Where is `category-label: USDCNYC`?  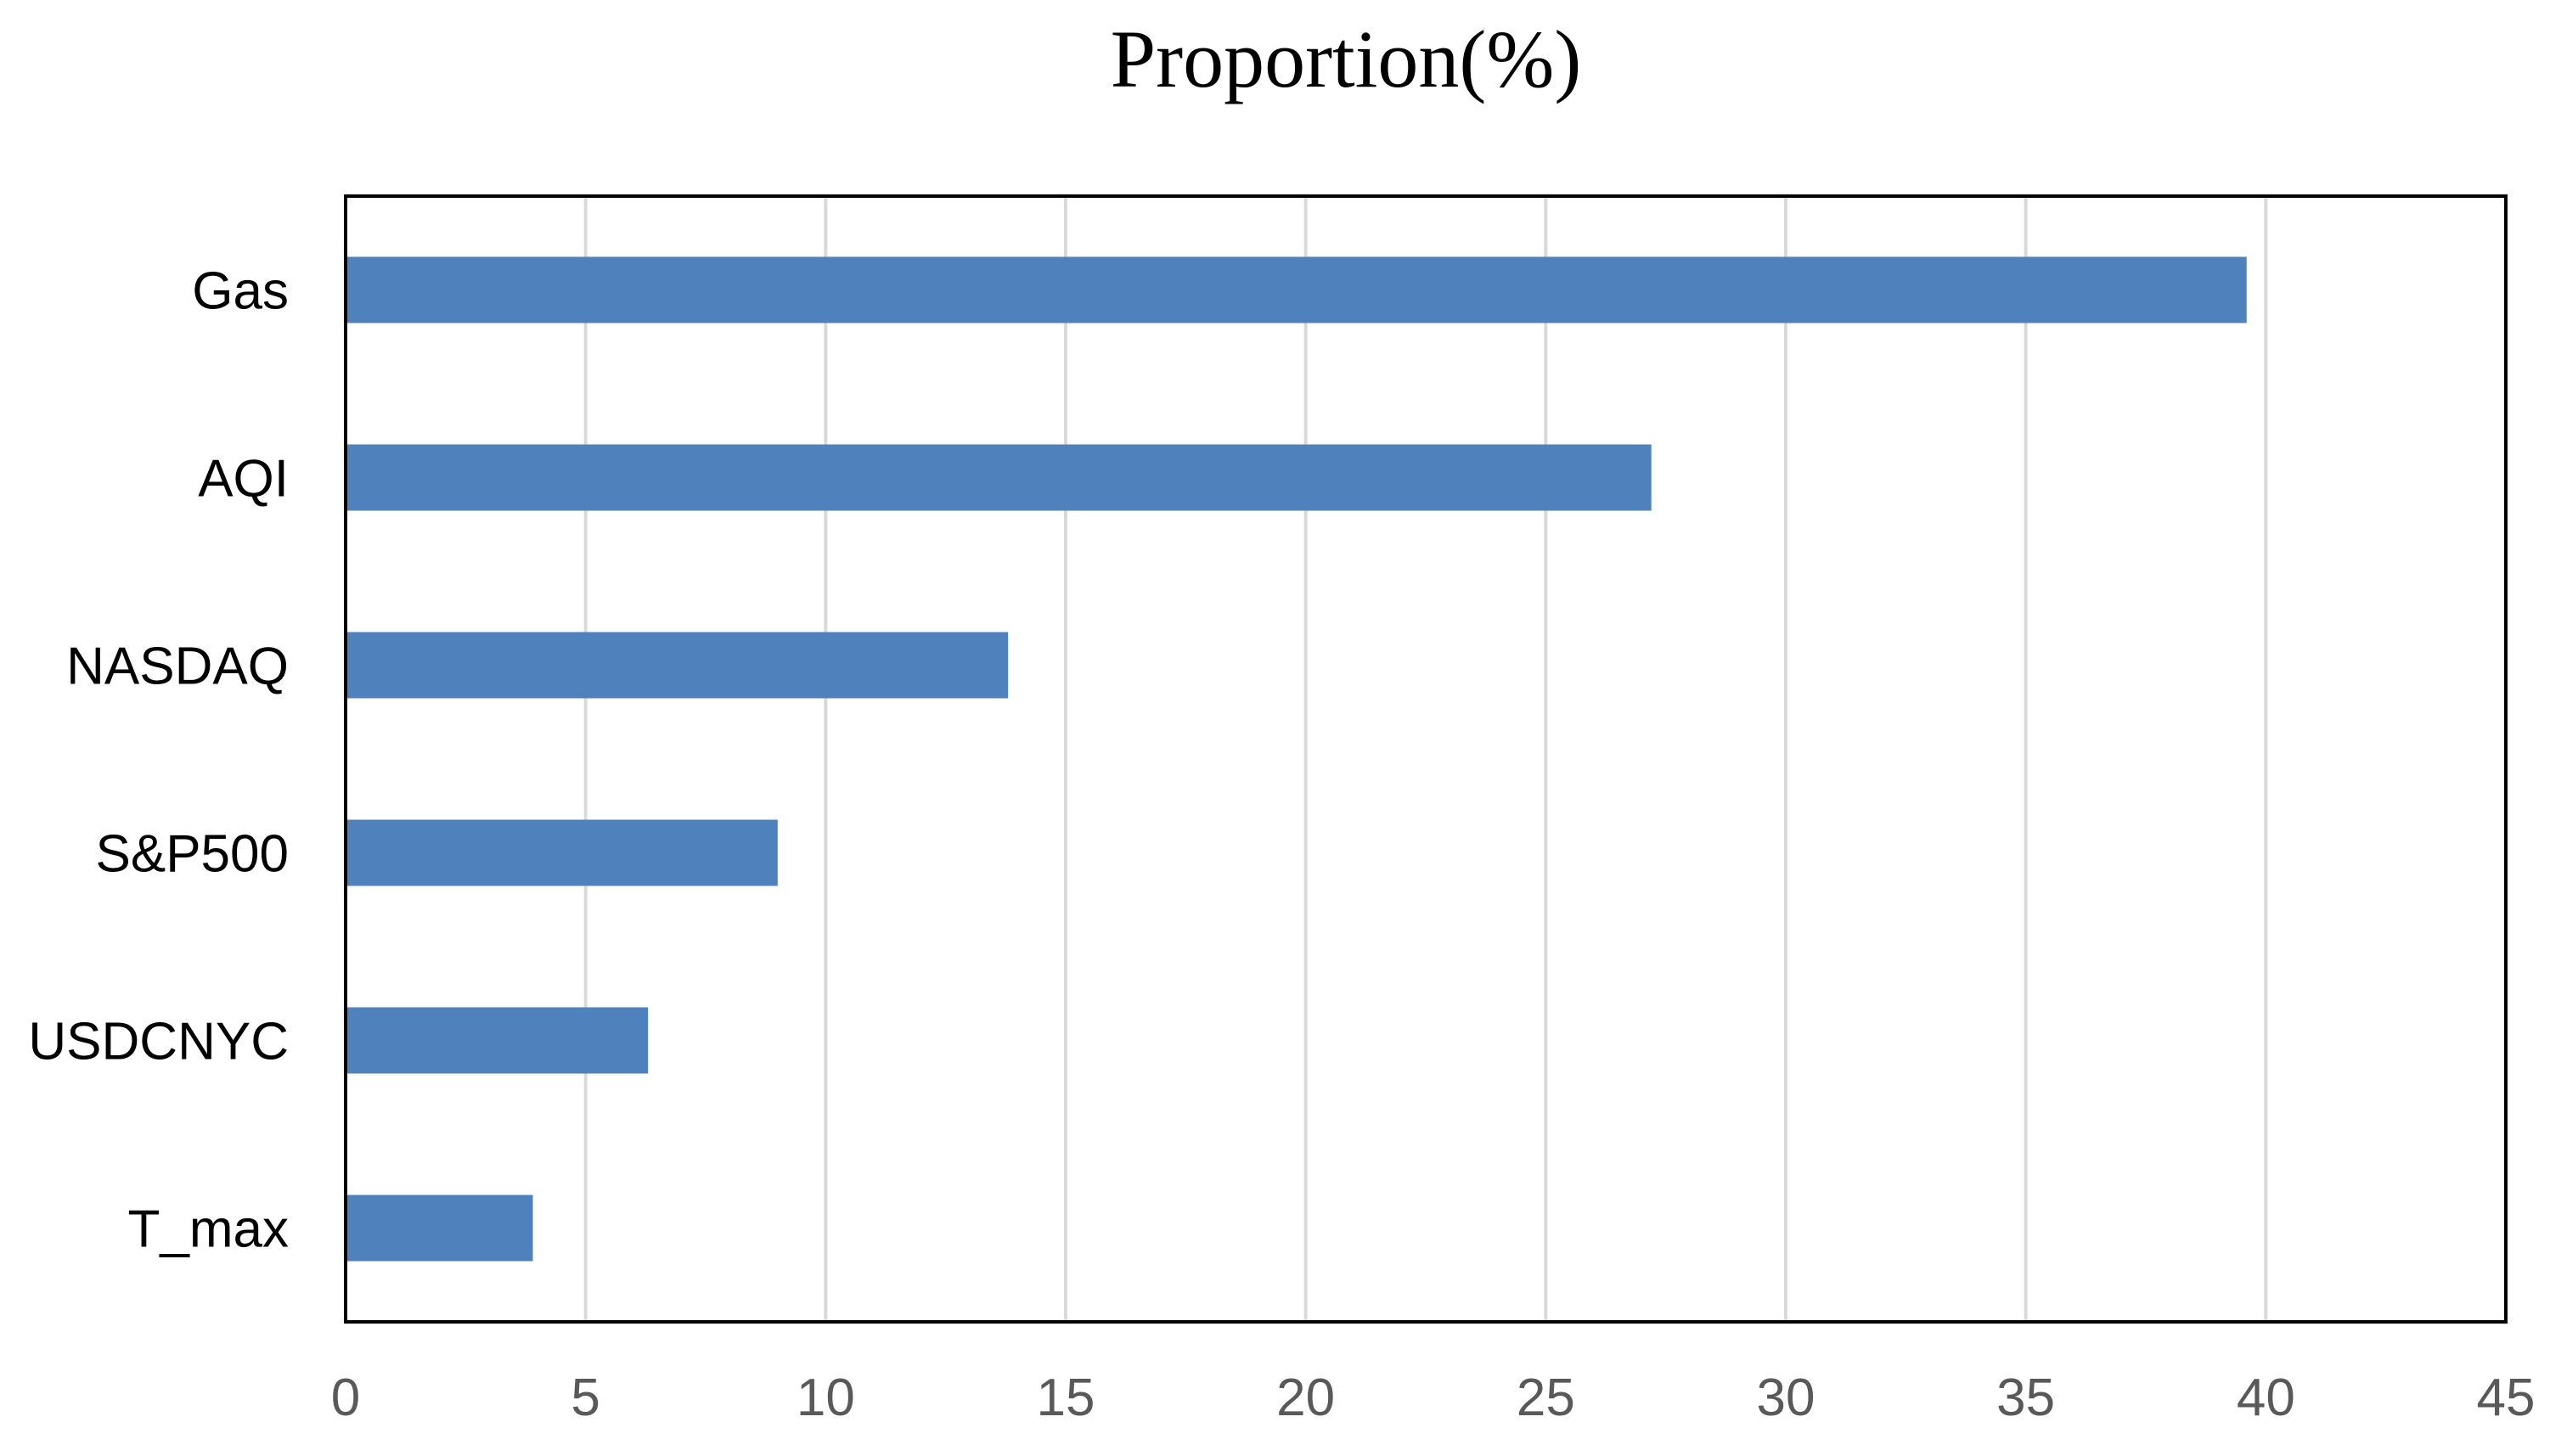
category-label: USDCNYC is located at coordinates (158, 1042).